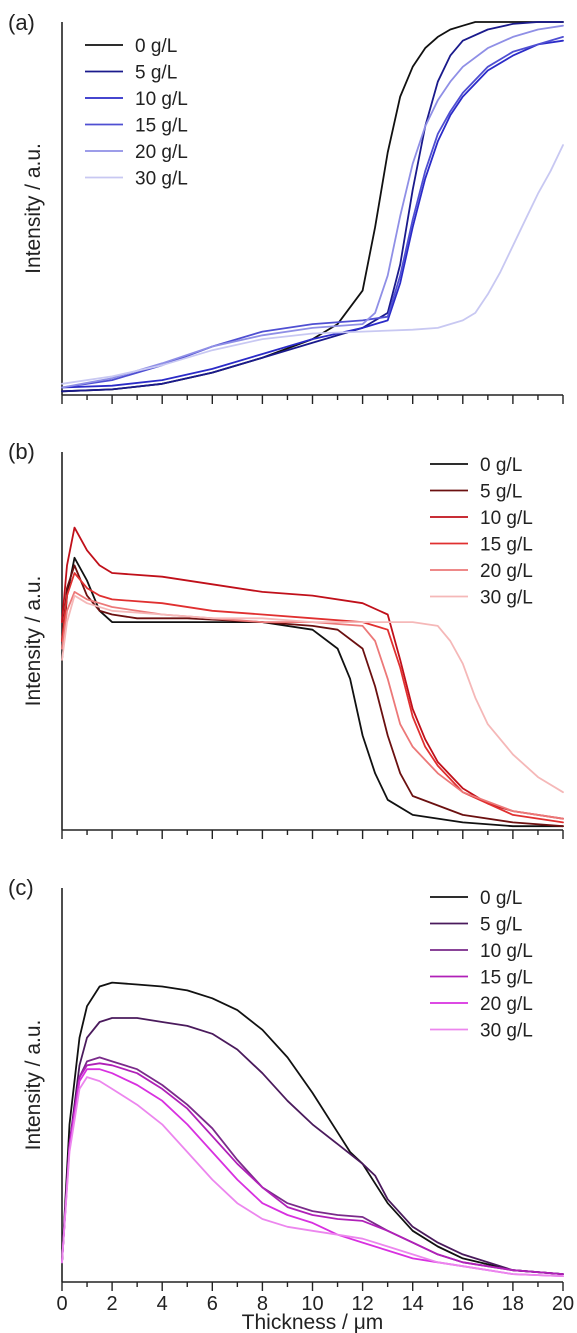  What do you see at coordinates (162, 1304) in the screenshot?
I see `x-tick-label: 4` at bounding box center [162, 1304].